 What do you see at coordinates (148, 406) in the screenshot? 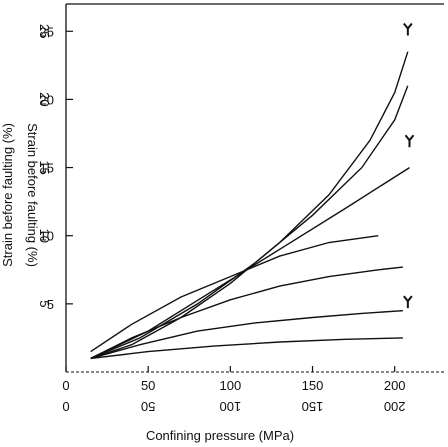
I see `x-tick-label-mirrored: 50` at bounding box center [148, 406].